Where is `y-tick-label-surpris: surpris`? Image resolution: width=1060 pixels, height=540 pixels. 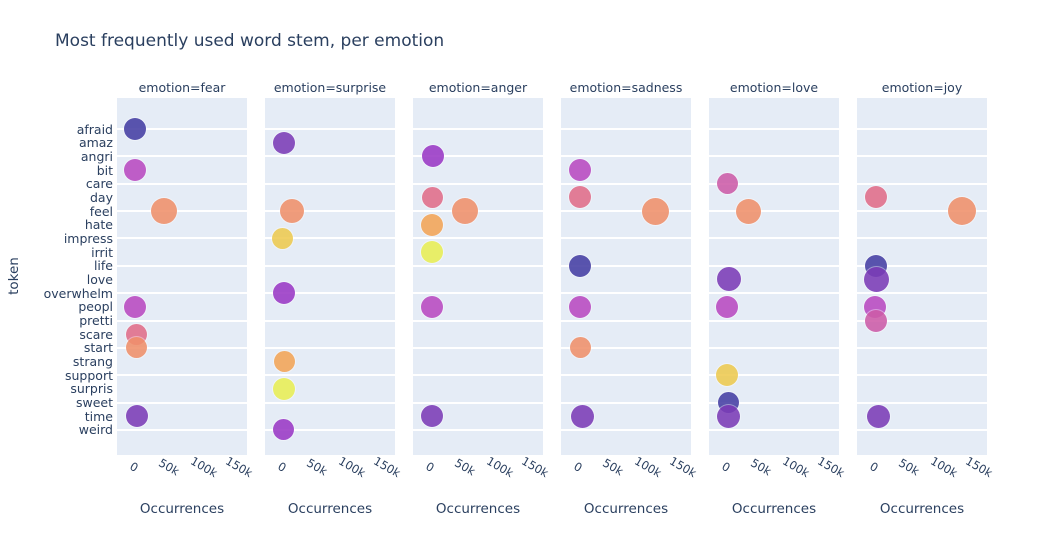
y-tick-label-surpris: surpris is located at coordinates (91, 389).